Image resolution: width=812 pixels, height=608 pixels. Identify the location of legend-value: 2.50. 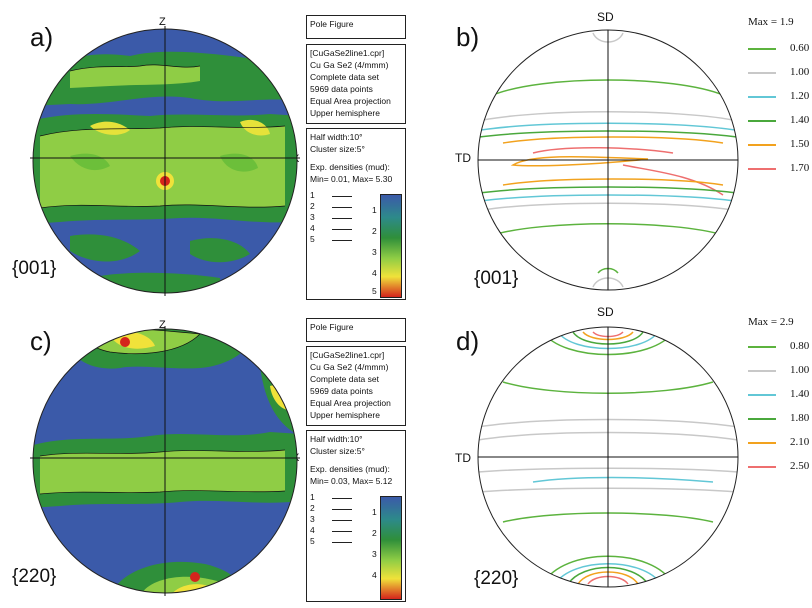
(800, 466).